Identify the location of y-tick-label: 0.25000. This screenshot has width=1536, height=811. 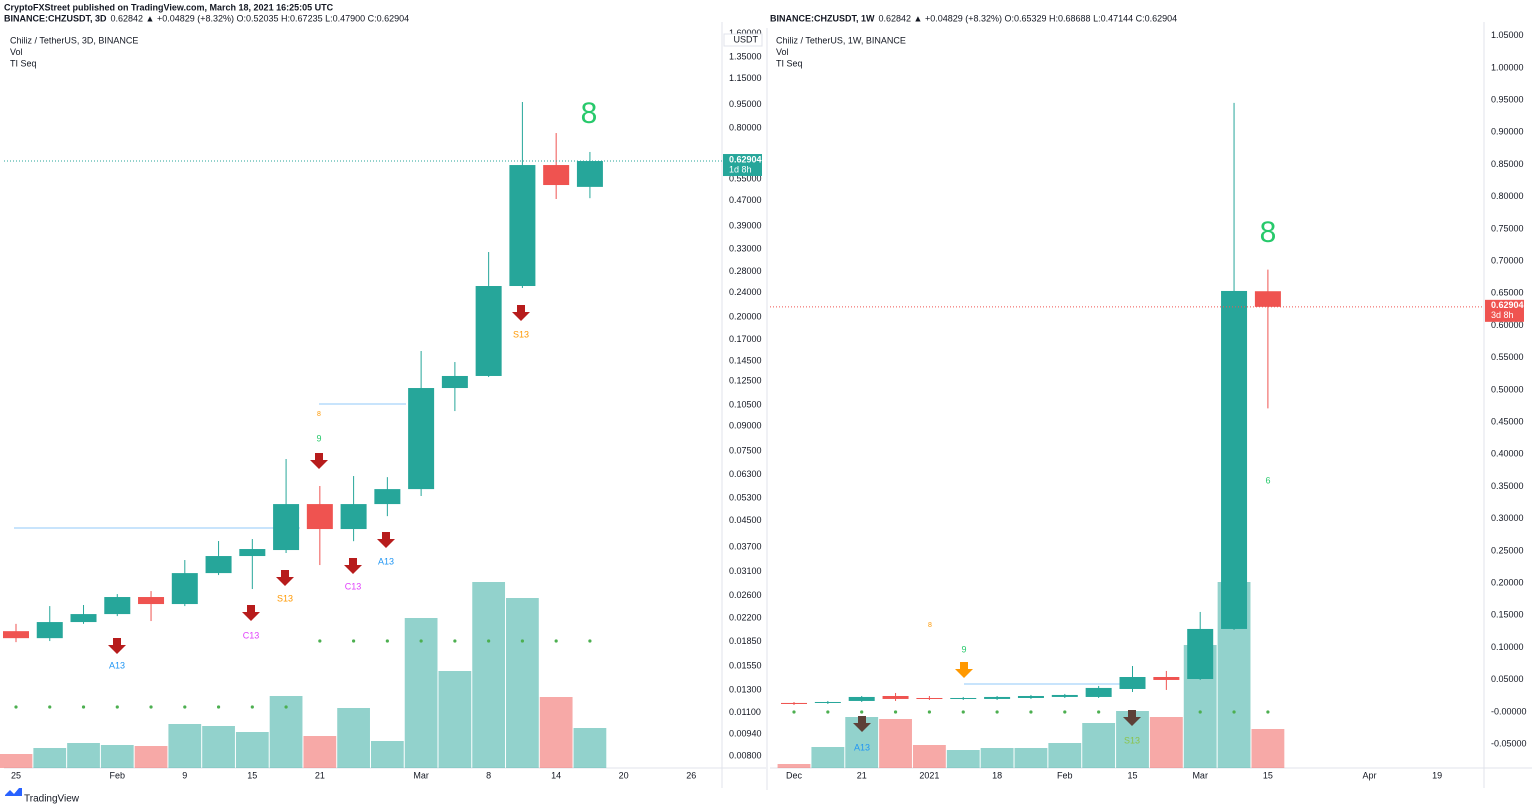
(1507, 550).